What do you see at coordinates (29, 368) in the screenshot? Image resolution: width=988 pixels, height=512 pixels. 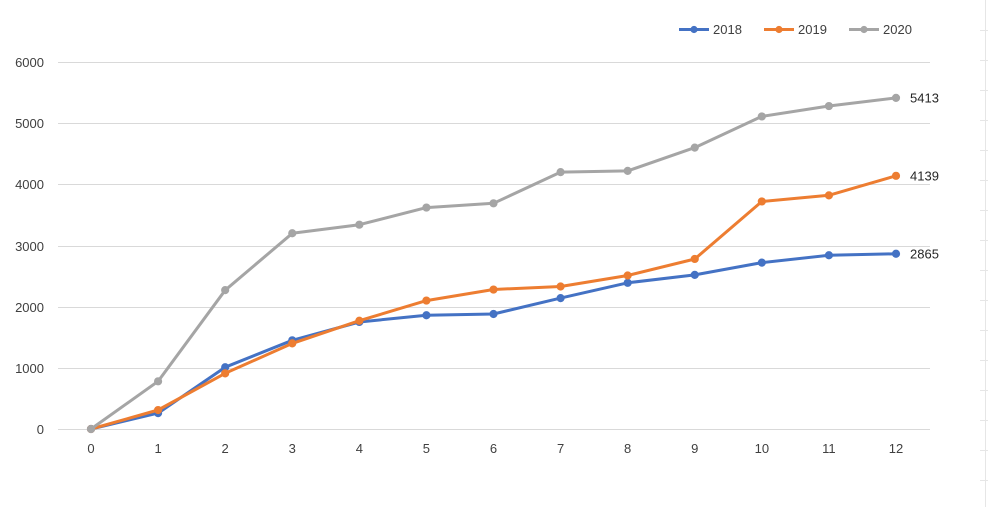 I see `y-tick-label: 1000` at bounding box center [29, 368].